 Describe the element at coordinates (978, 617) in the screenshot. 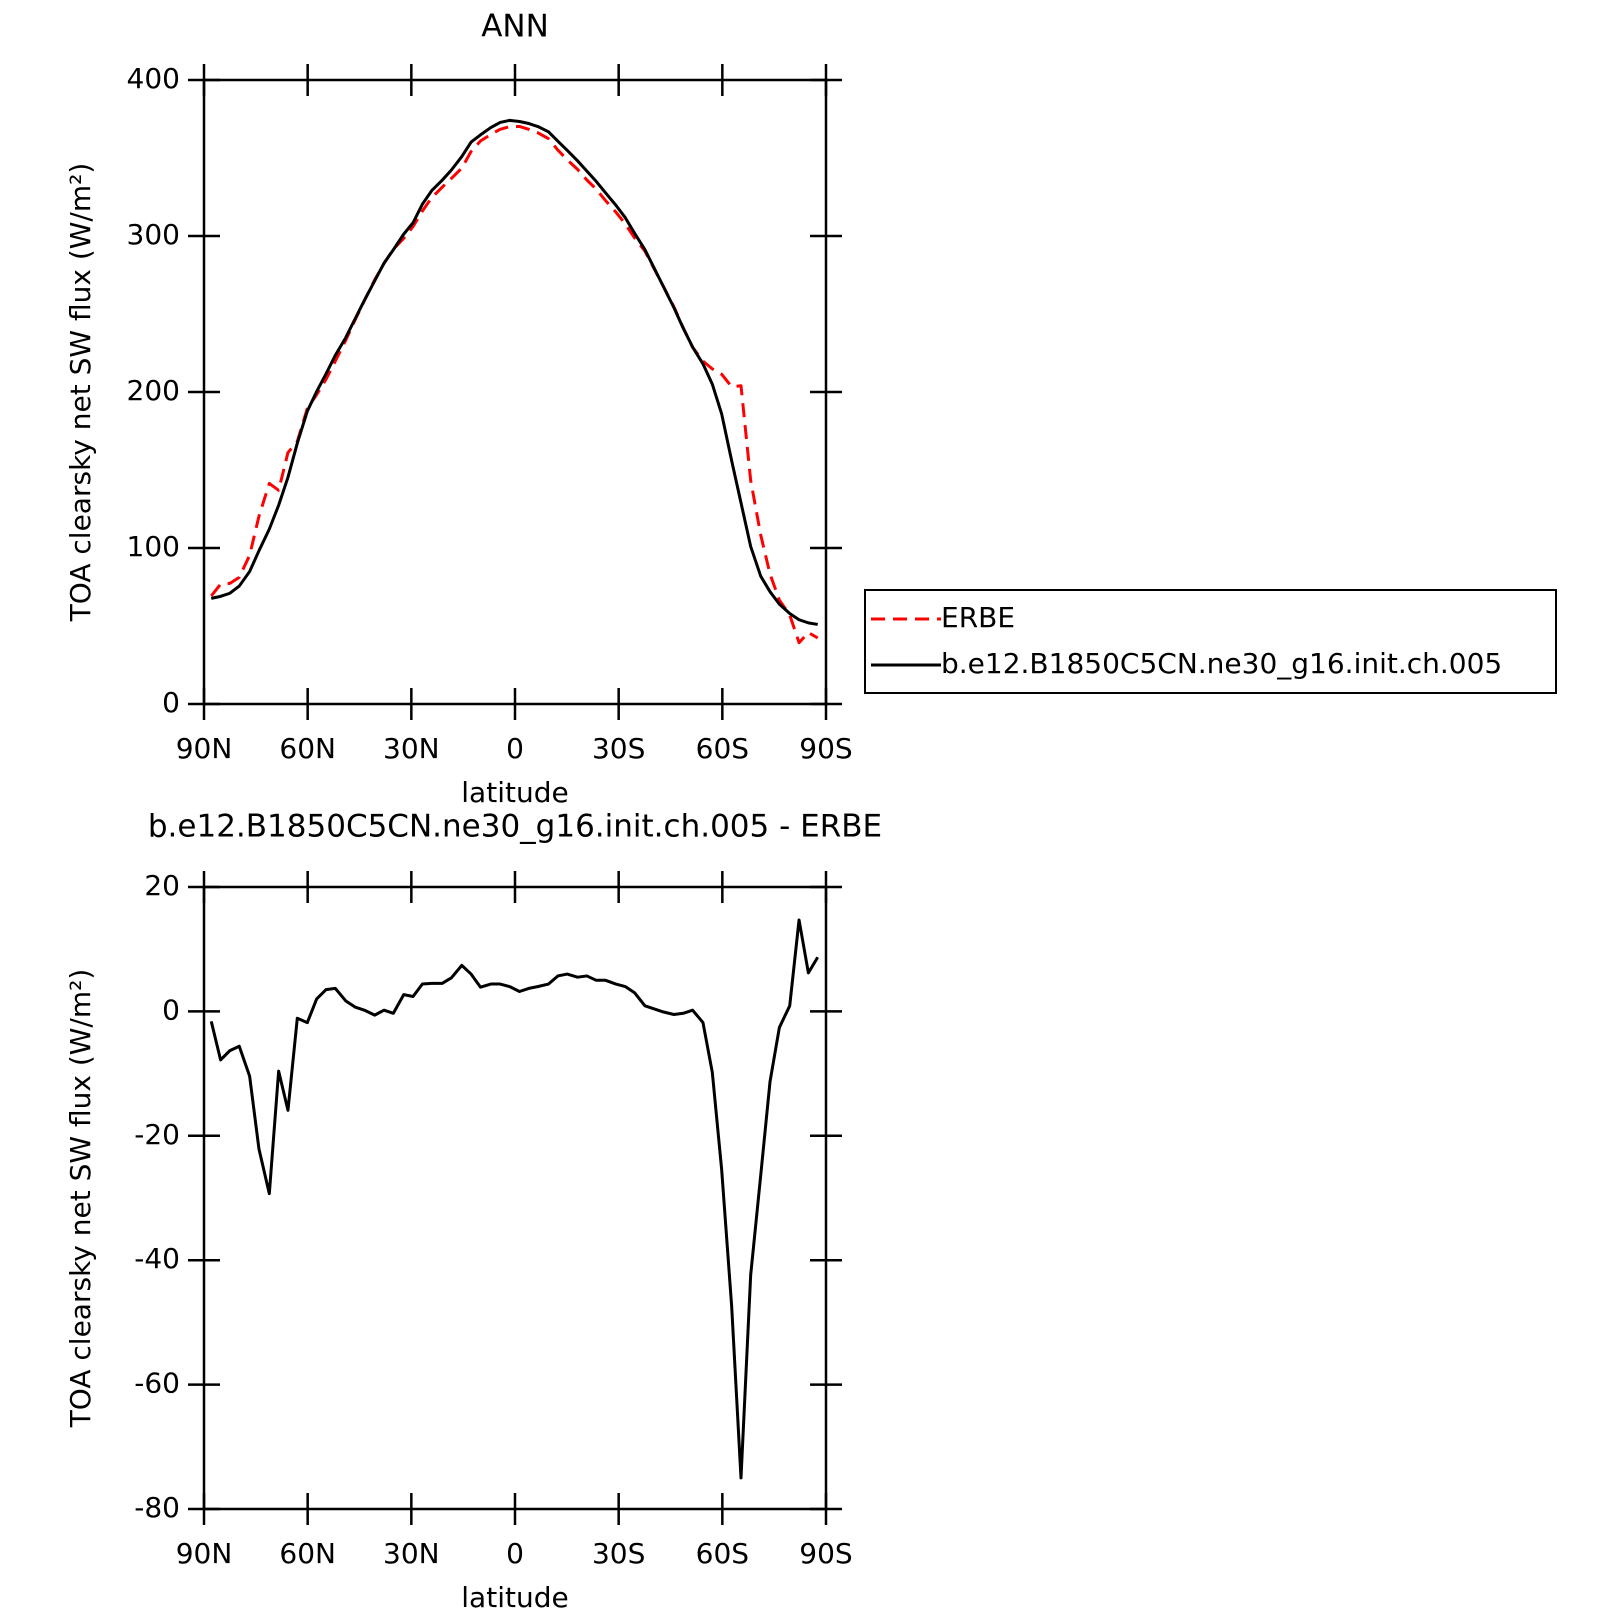

I see `legend-label: ERBE` at that location.